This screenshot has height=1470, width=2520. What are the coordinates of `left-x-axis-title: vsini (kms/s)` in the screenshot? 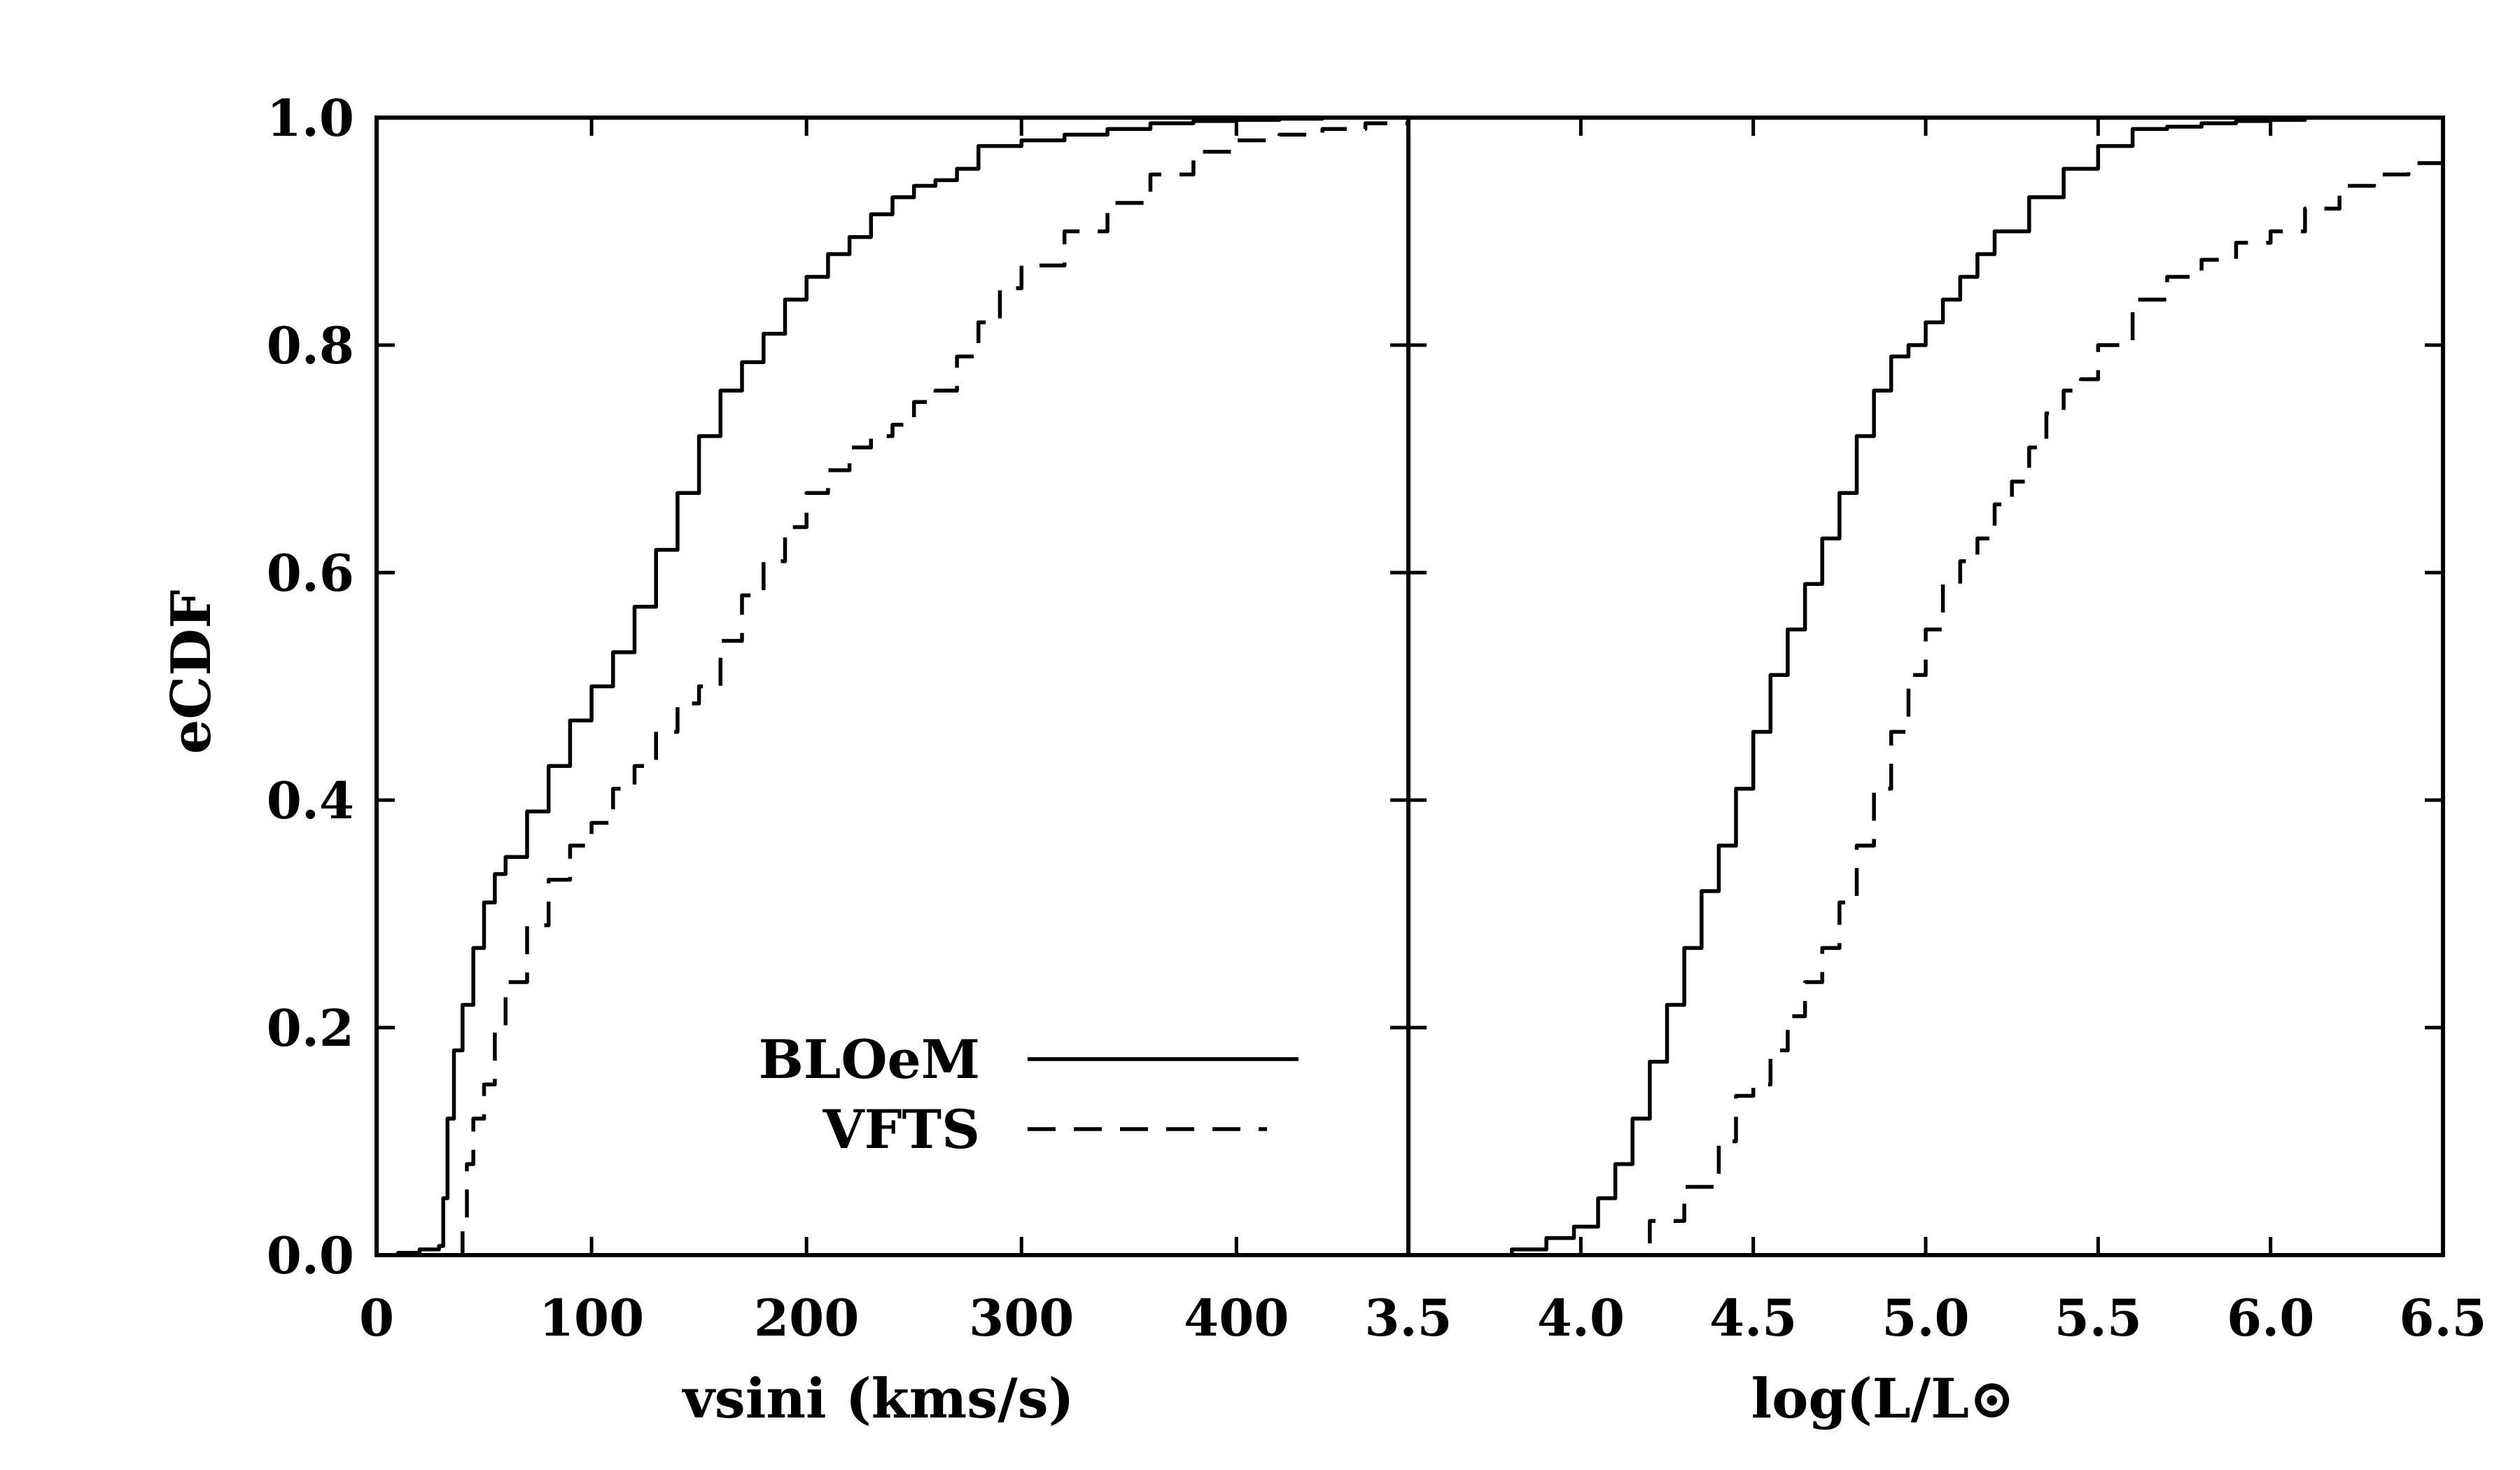 It's located at (877, 1399).